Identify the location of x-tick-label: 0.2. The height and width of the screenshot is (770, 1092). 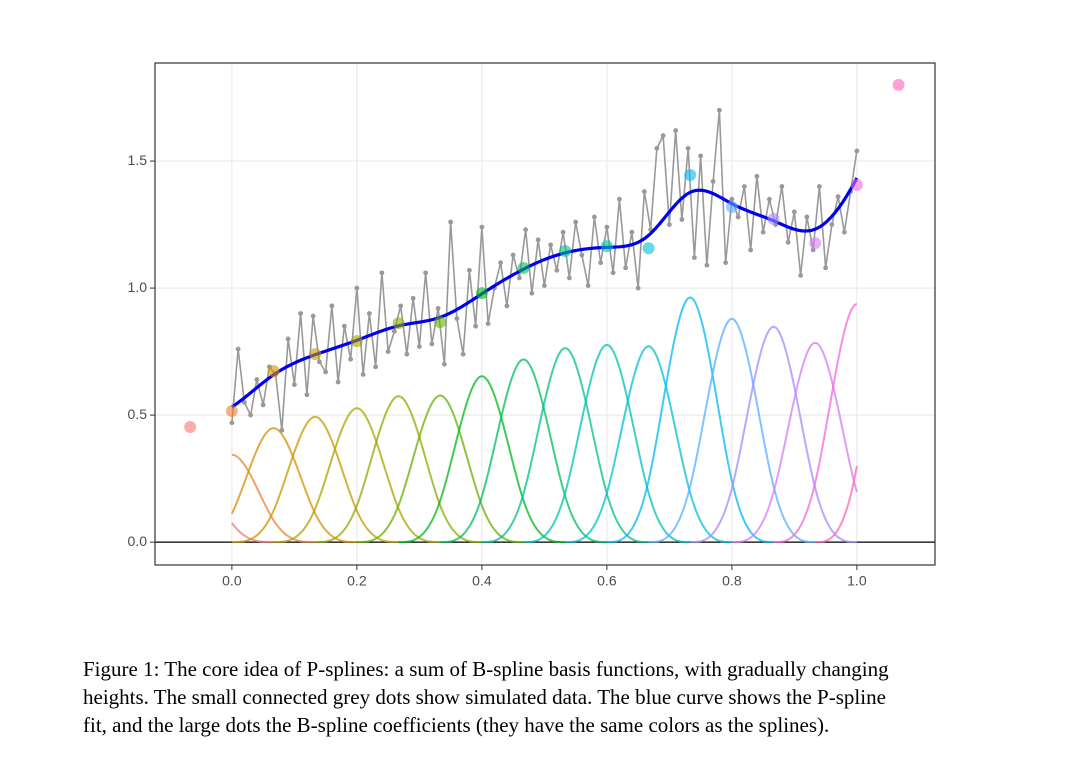
(357, 581).